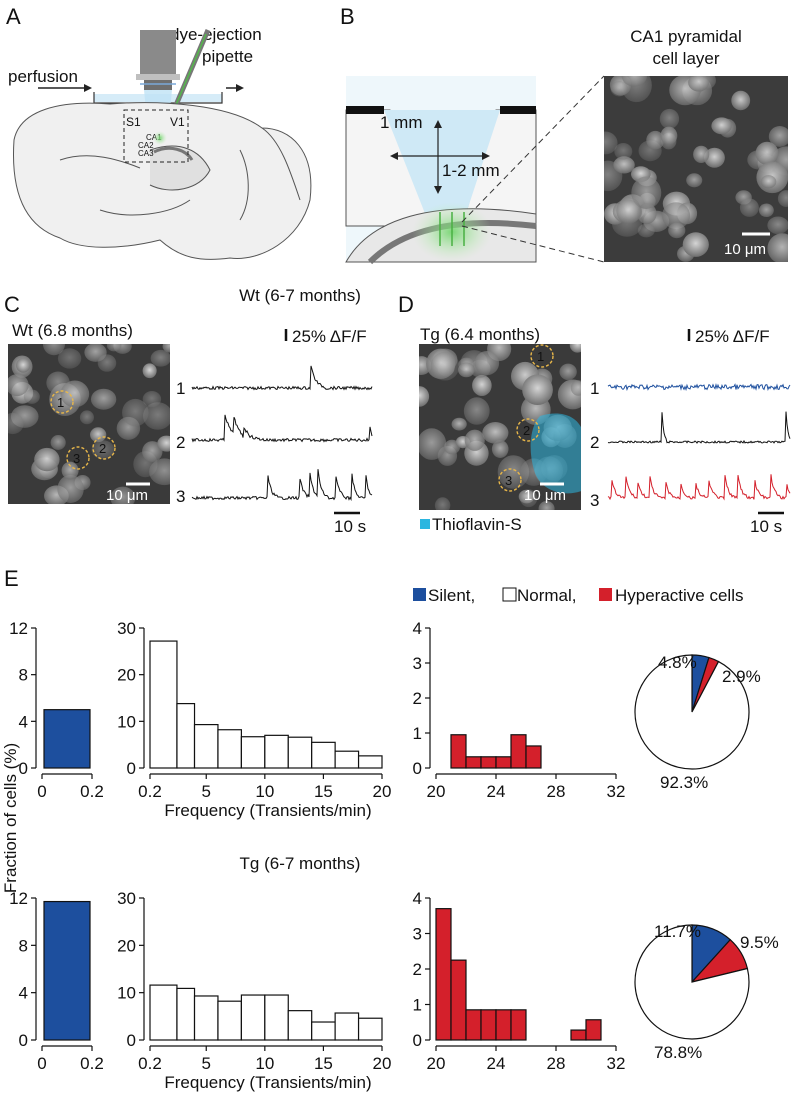  Describe the element at coordinates (545, 495) in the screenshot. I see `tg-scalebar-label: 10 μm` at that location.